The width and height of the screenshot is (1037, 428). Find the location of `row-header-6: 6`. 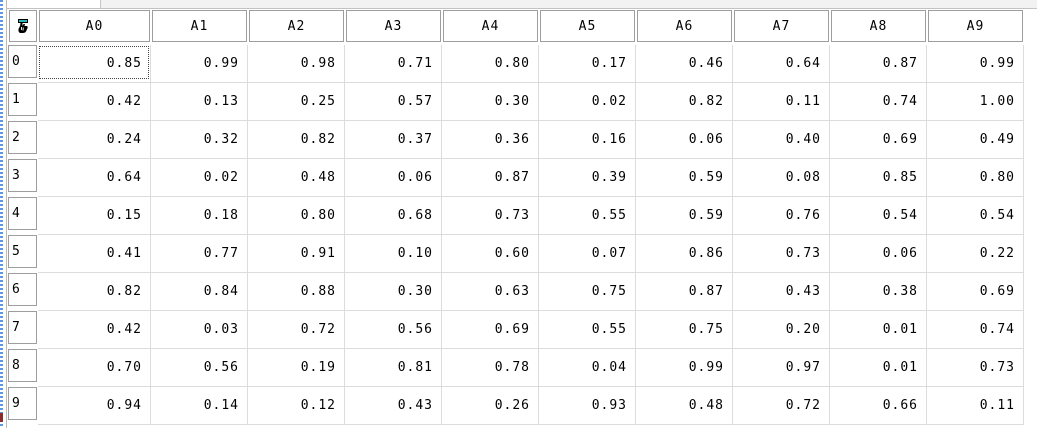

row-header-6: 6 is located at coordinates (23, 292).